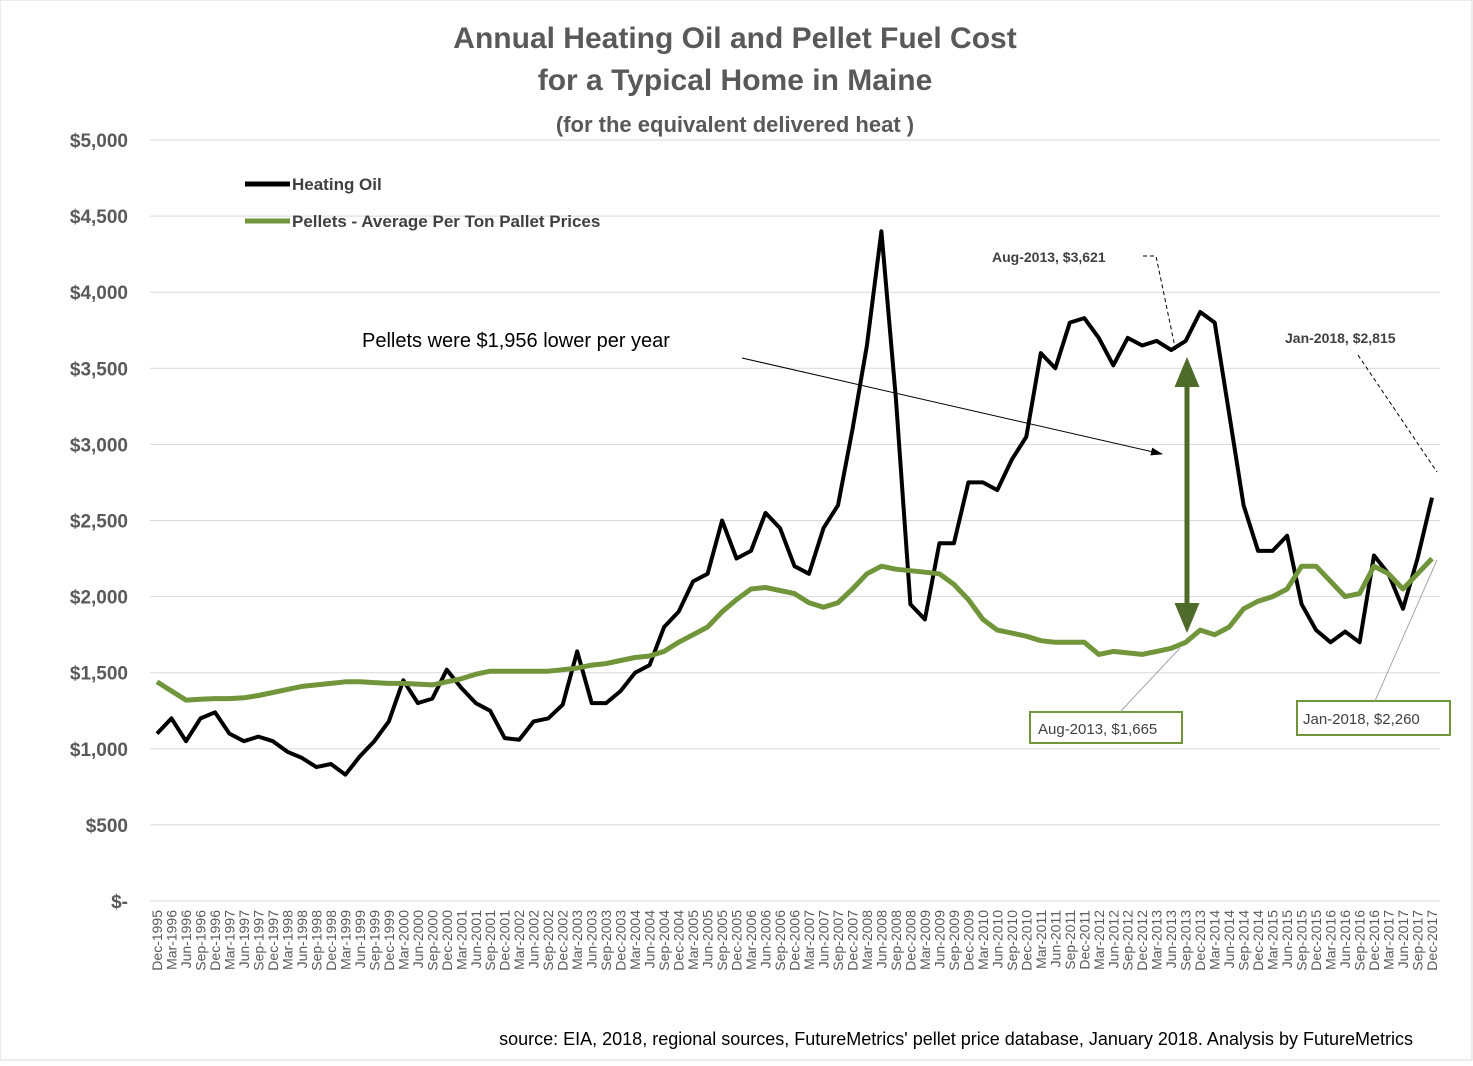 The width and height of the screenshot is (1473, 1066). Describe the element at coordinates (548, 940) in the screenshot. I see `x-tick-label: Sep-2002` at that location.